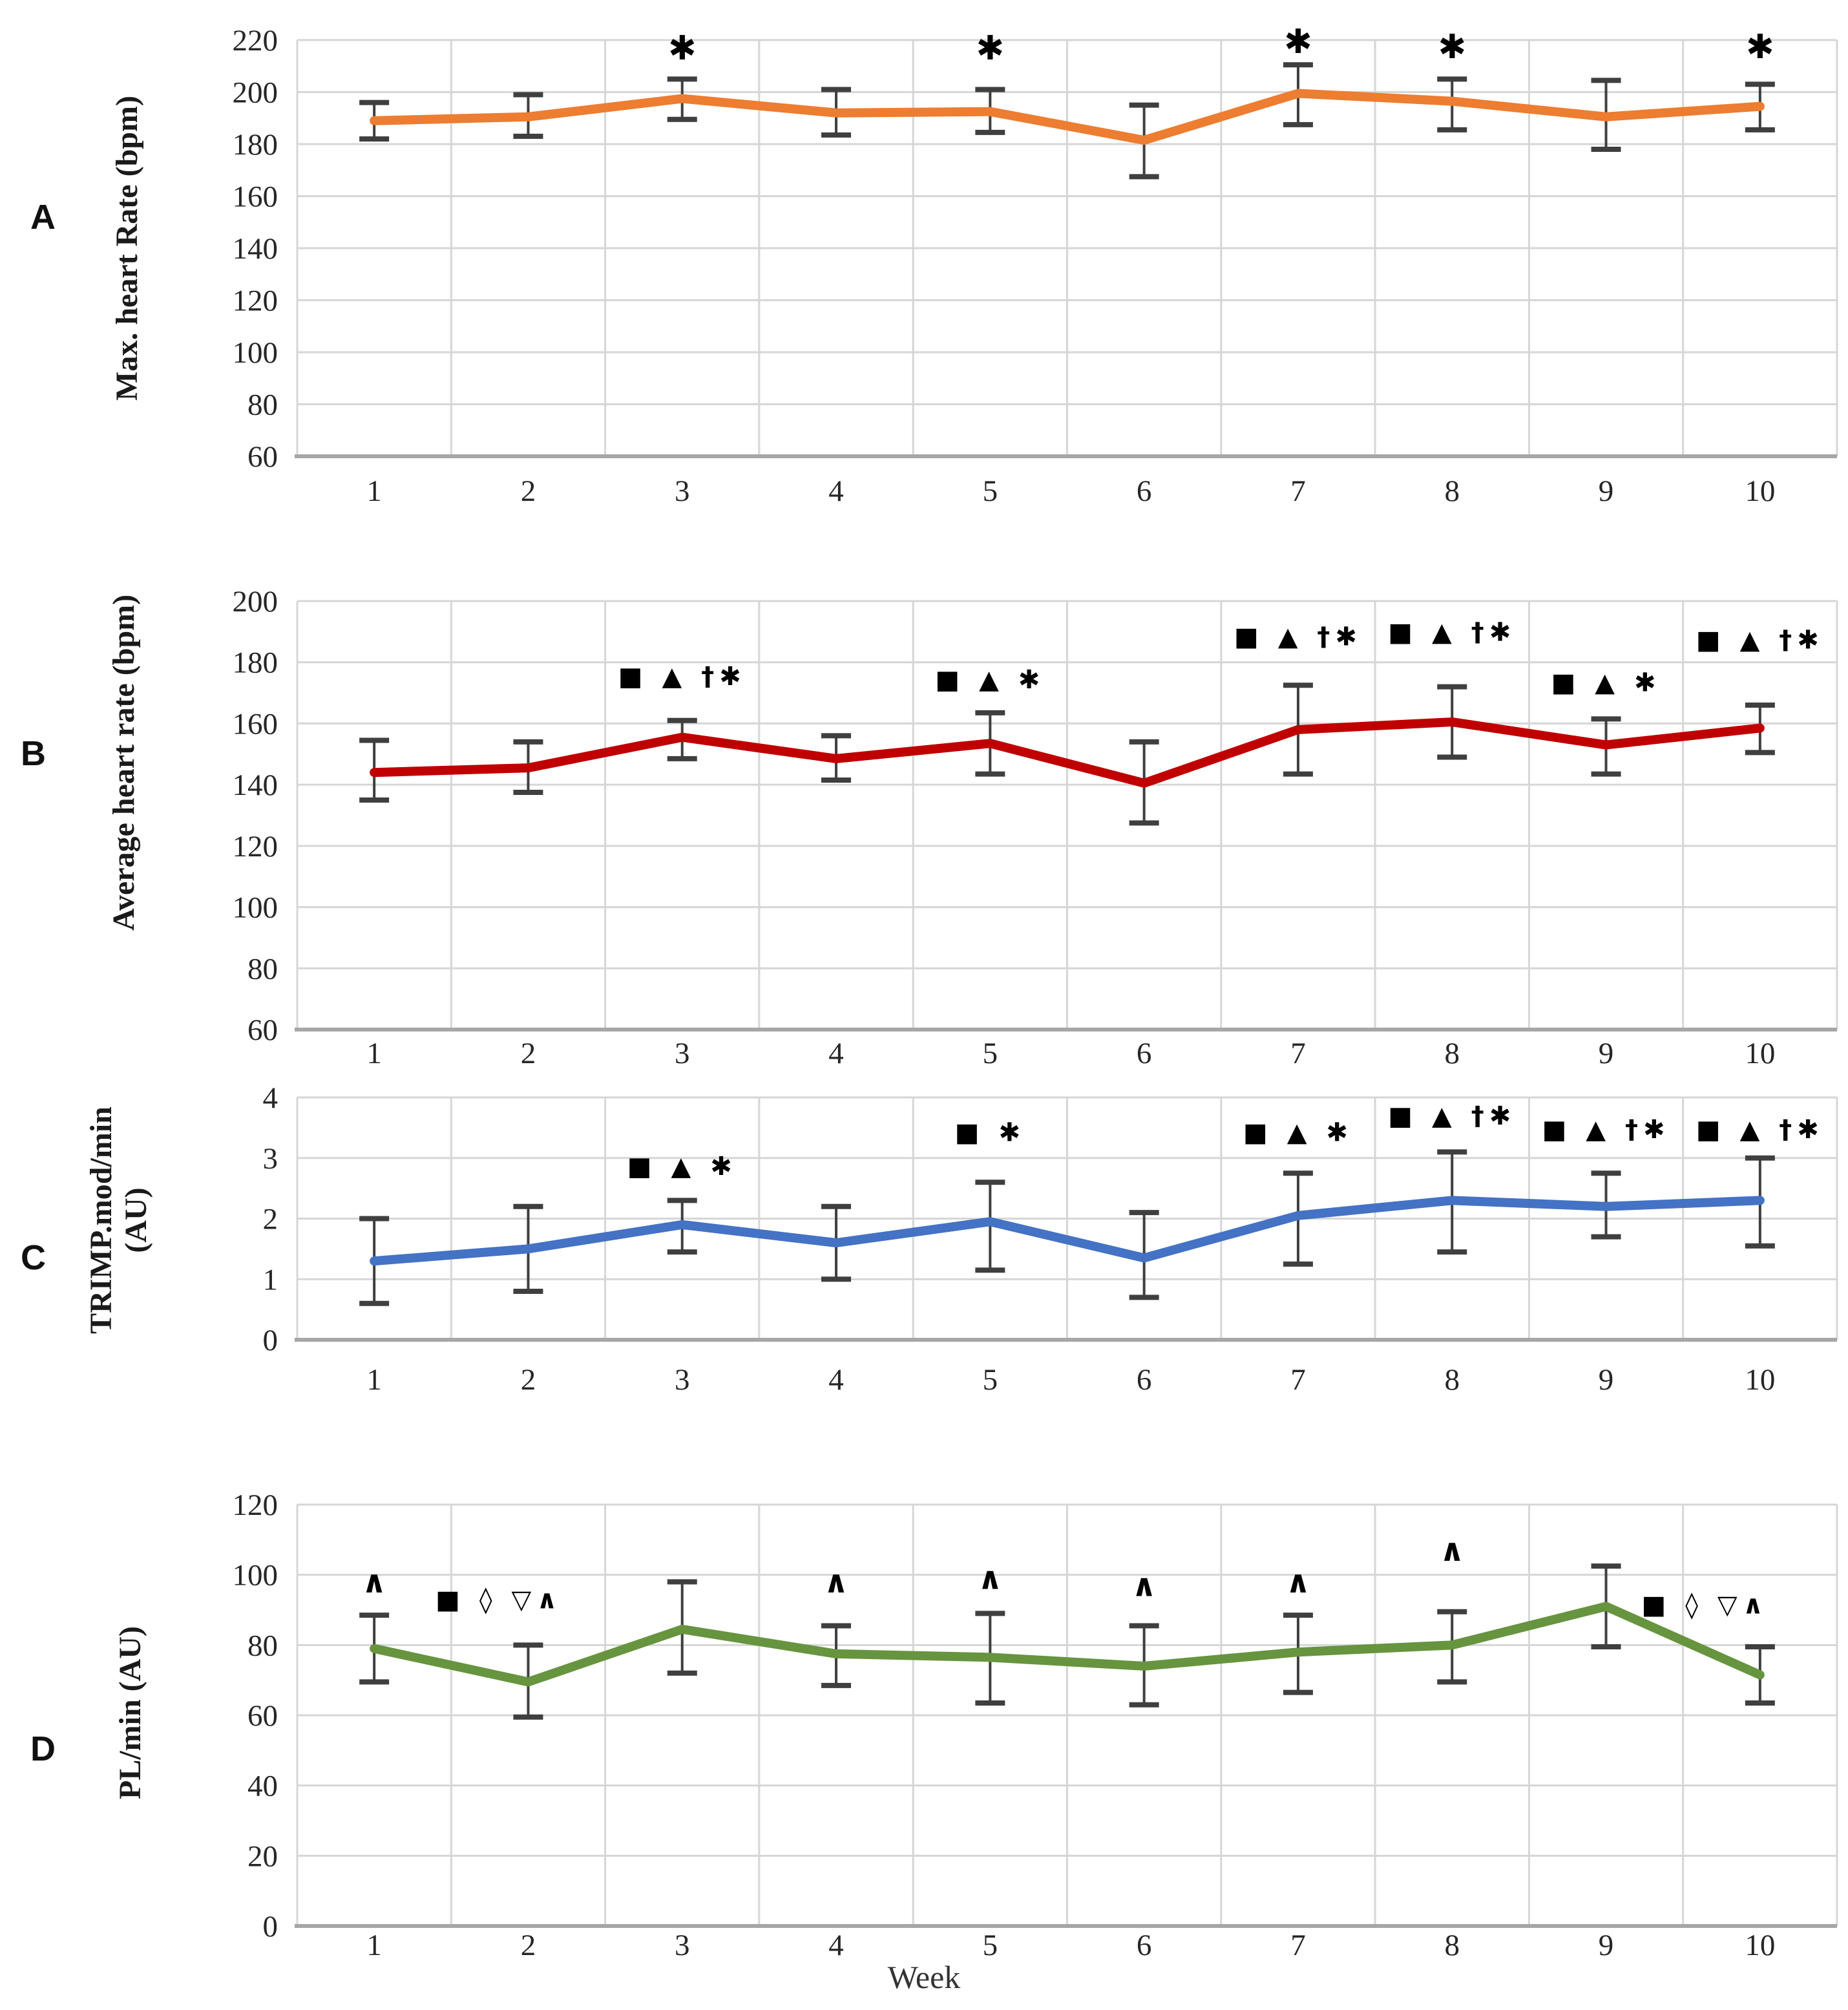  Describe the element at coordinates (271, 1098) in the screenshot. I see `y-tick-label: 4` at that location.